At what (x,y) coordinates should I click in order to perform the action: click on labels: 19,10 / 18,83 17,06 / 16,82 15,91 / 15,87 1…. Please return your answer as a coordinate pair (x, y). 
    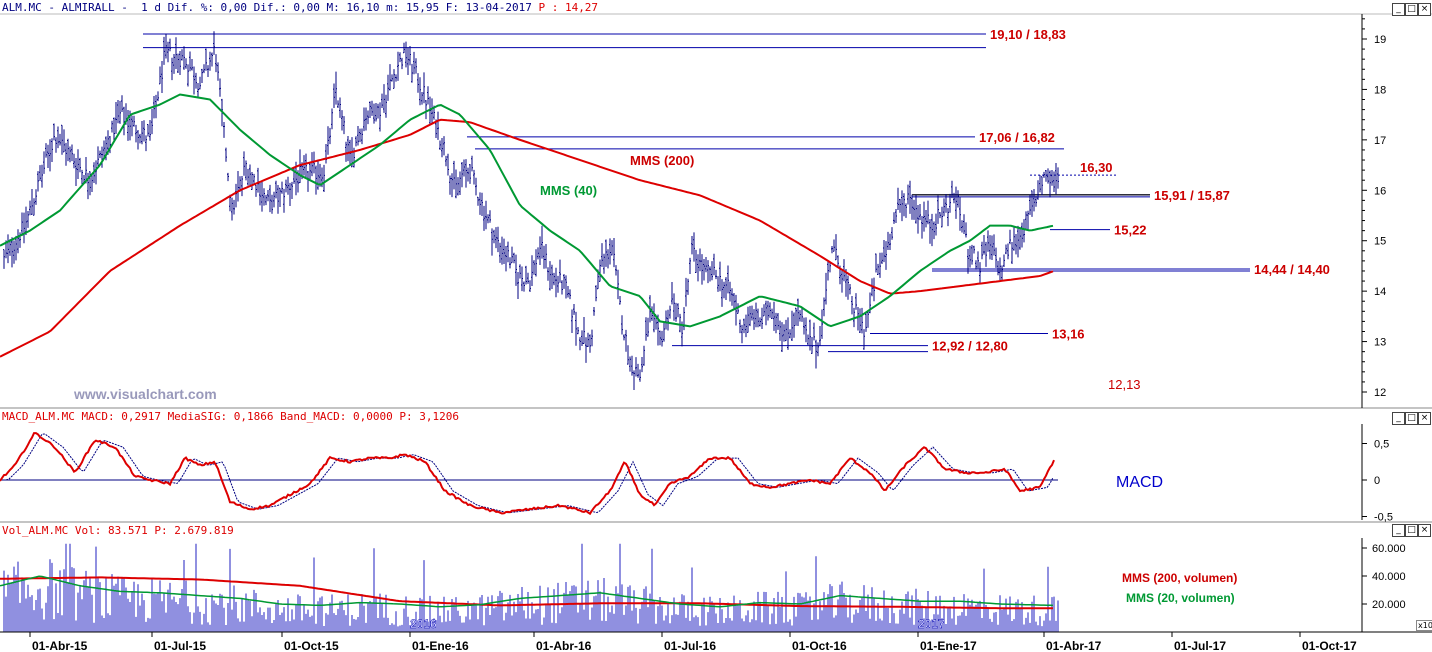
    Looking at the image, I should click on (1131, 190).